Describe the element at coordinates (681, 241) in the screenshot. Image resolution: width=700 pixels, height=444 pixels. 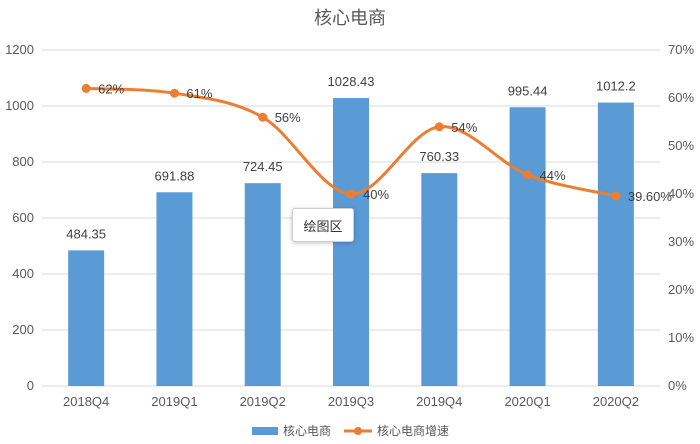
I see `y-right-tick-label: 30%` at that location.